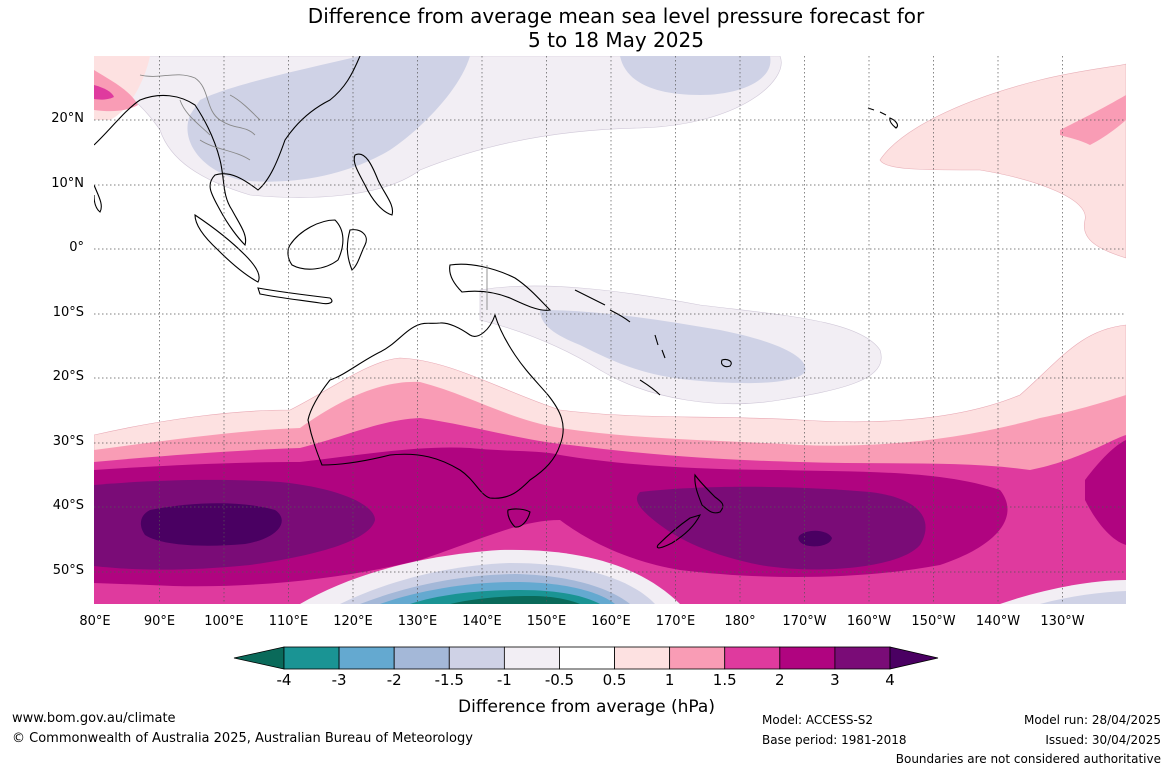  Describe the element at coordinates (211, 524) in the screenshot. I see `contour-pos-4-west` at that location.